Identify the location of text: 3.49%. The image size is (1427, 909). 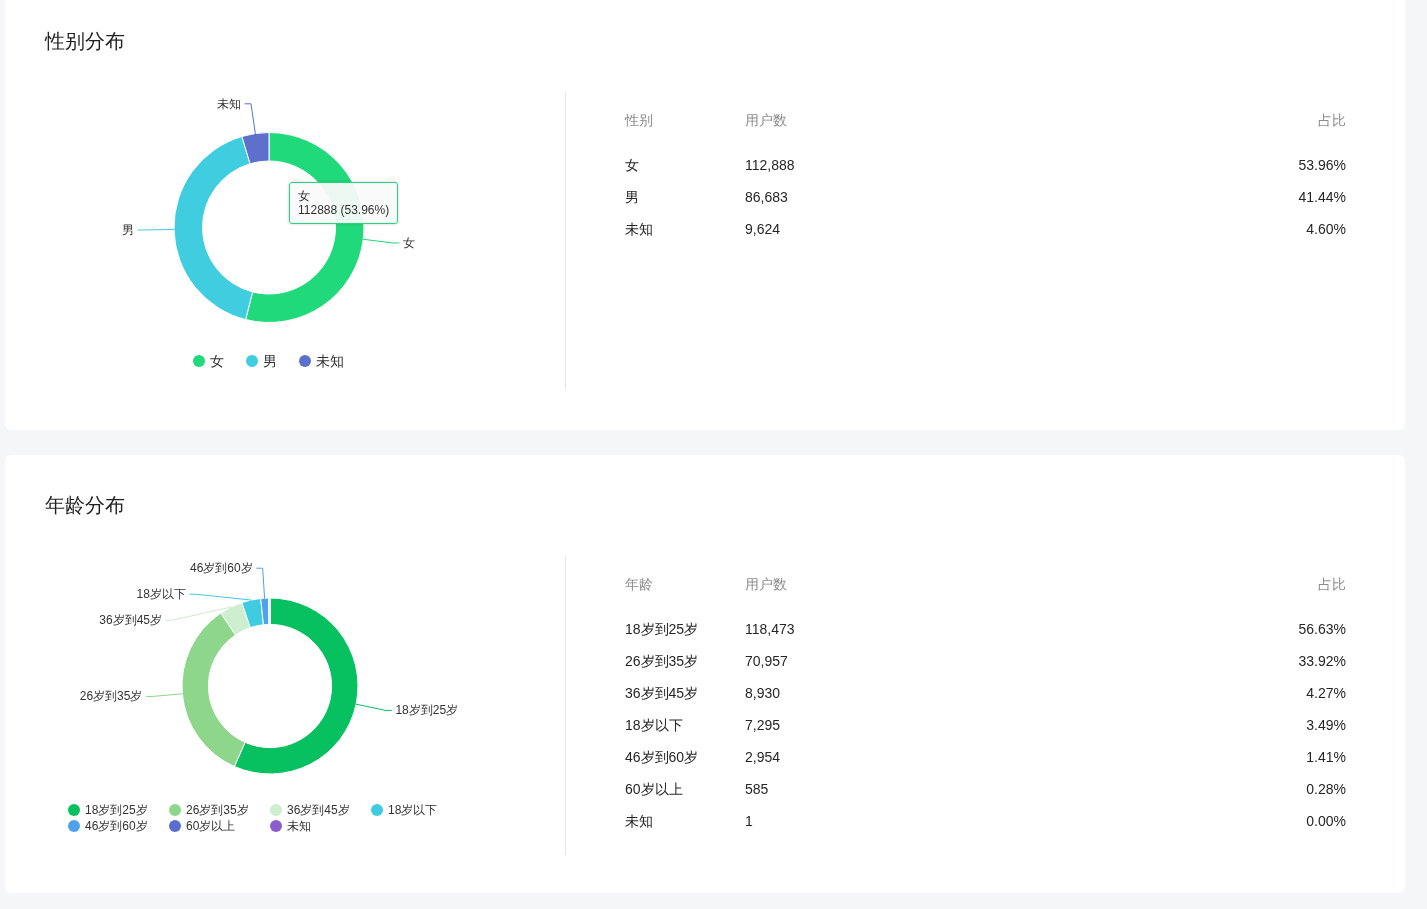
(1325, 725).